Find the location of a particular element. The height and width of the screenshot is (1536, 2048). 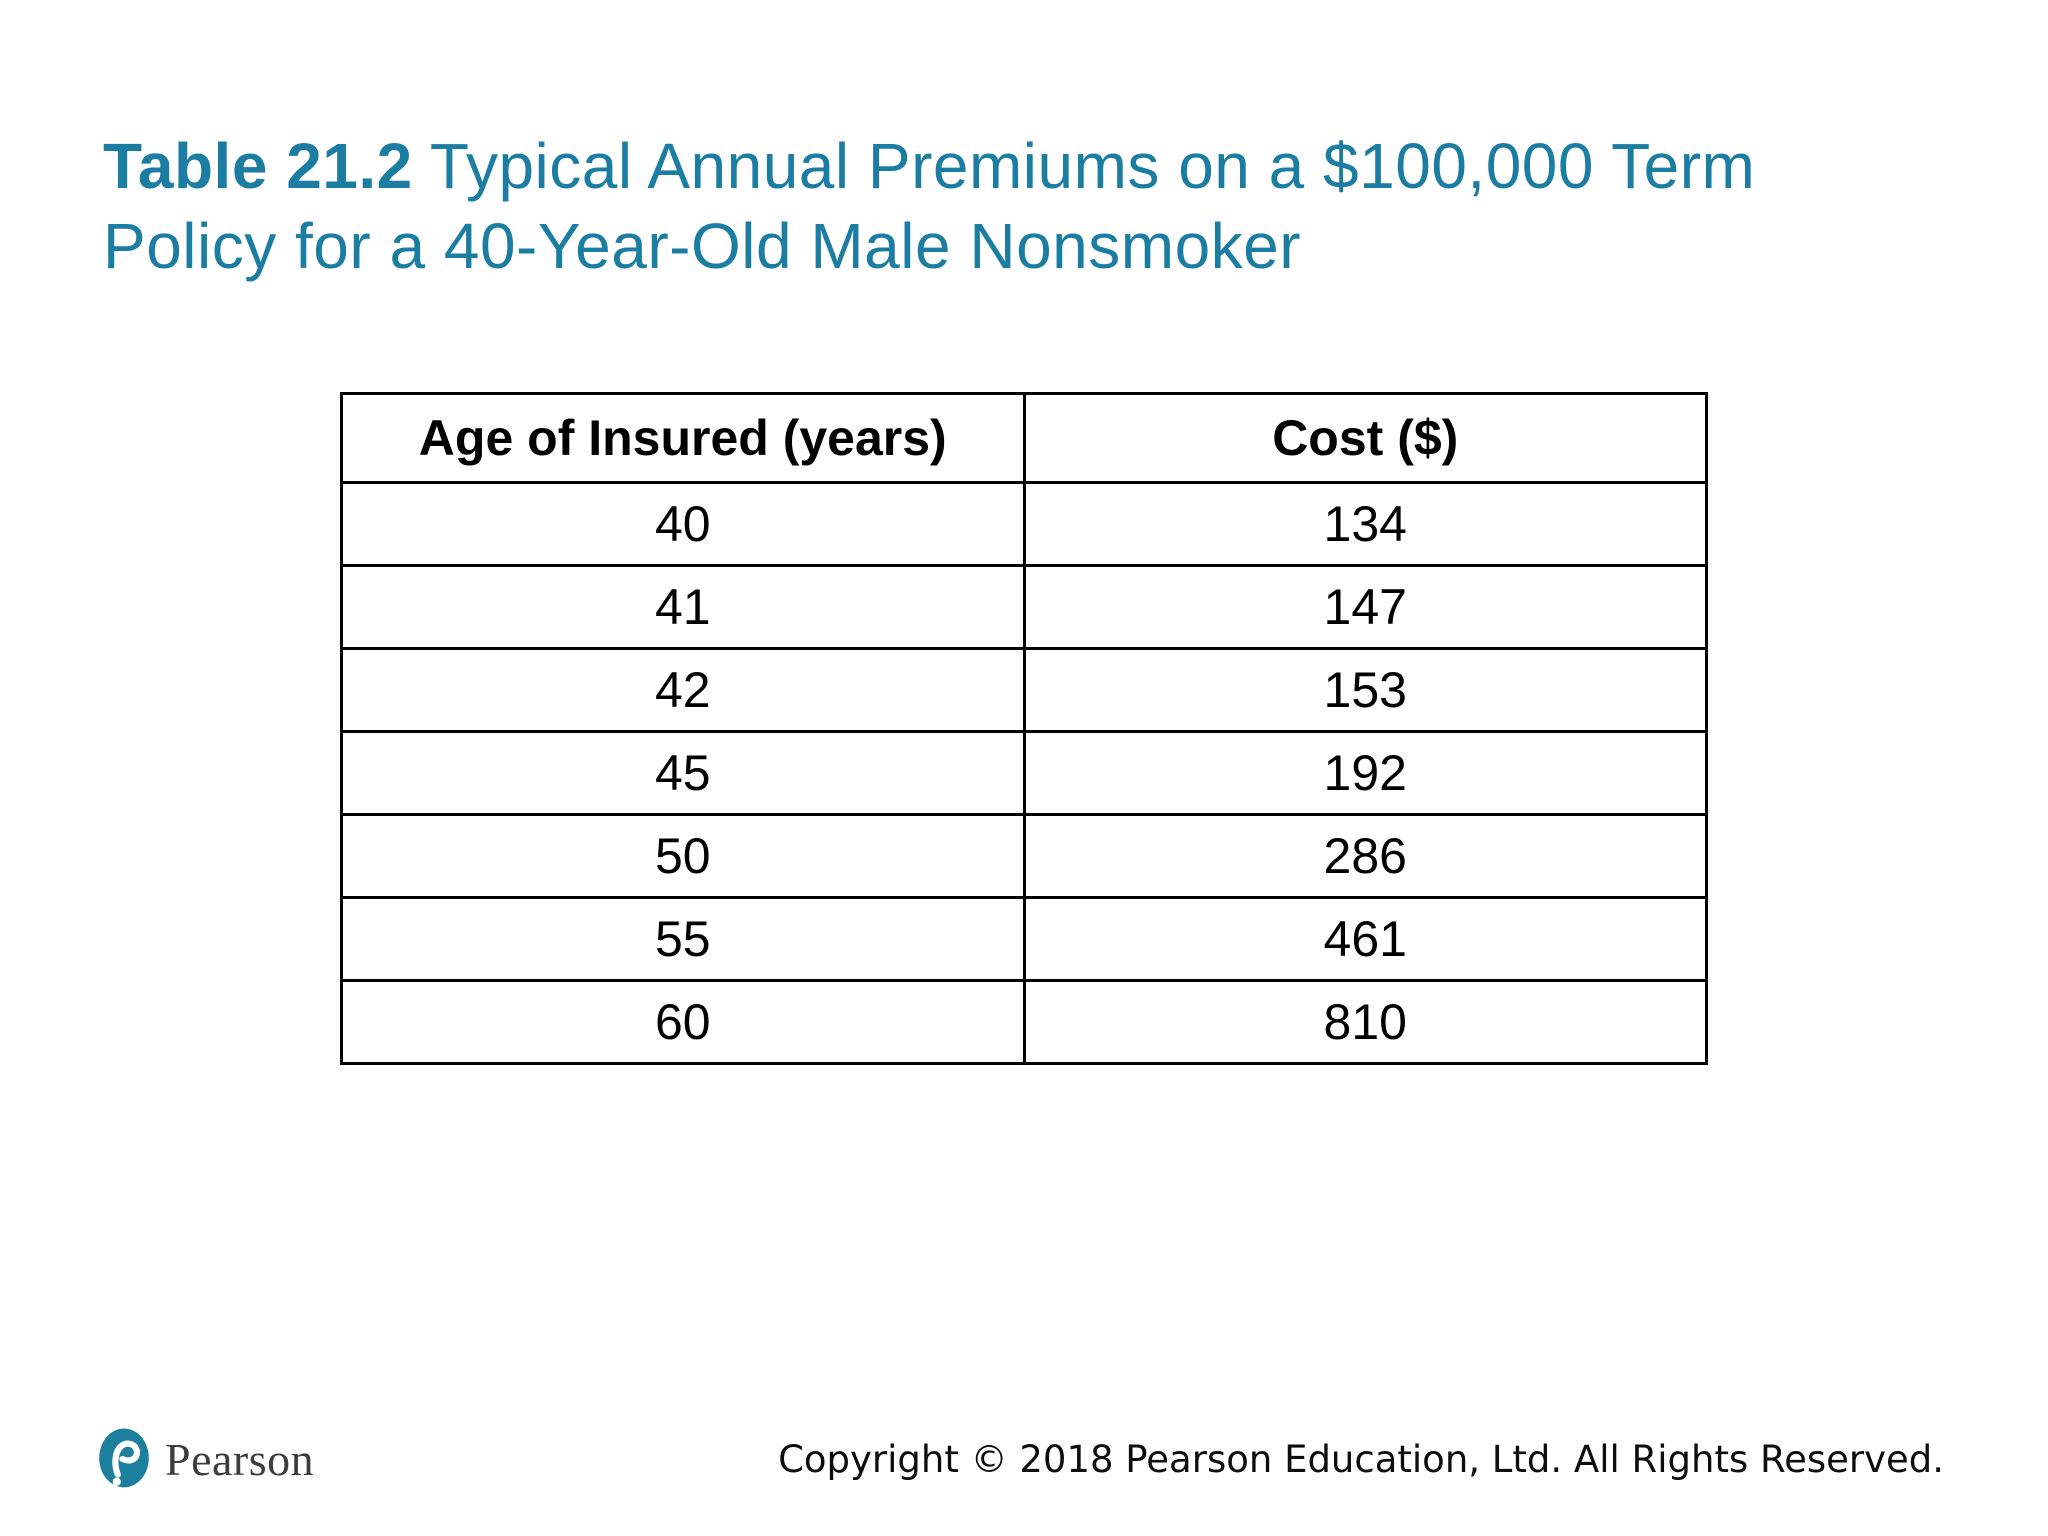

cost-cell: 153 is located at coordinates (1365, 690).